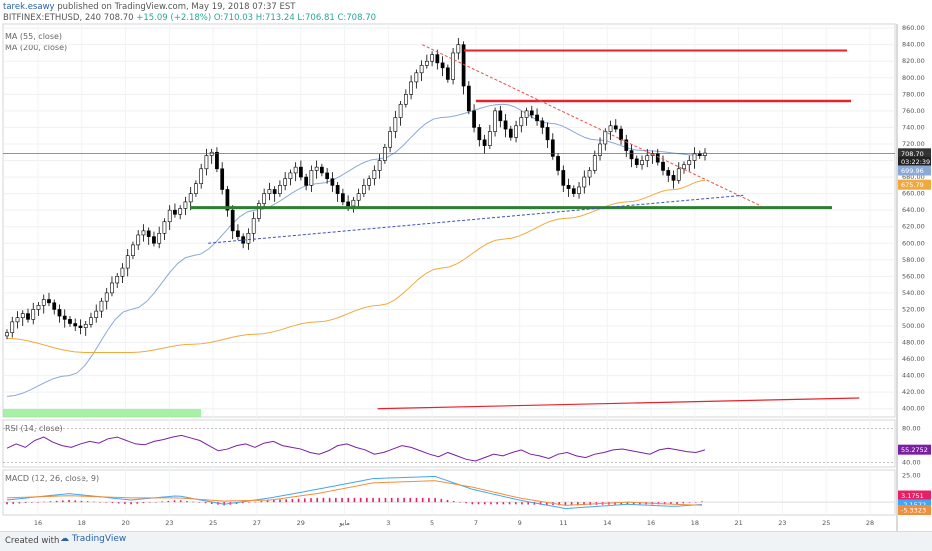 The width and height of the screenshot is (932, 551). I want to click on author-link: tarek.esawy, so click(29, 7).